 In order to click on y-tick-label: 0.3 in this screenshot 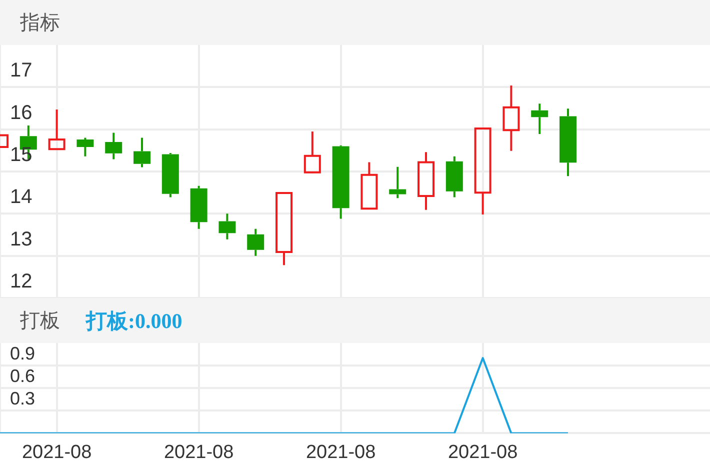, I will do `click(23, 398)`.